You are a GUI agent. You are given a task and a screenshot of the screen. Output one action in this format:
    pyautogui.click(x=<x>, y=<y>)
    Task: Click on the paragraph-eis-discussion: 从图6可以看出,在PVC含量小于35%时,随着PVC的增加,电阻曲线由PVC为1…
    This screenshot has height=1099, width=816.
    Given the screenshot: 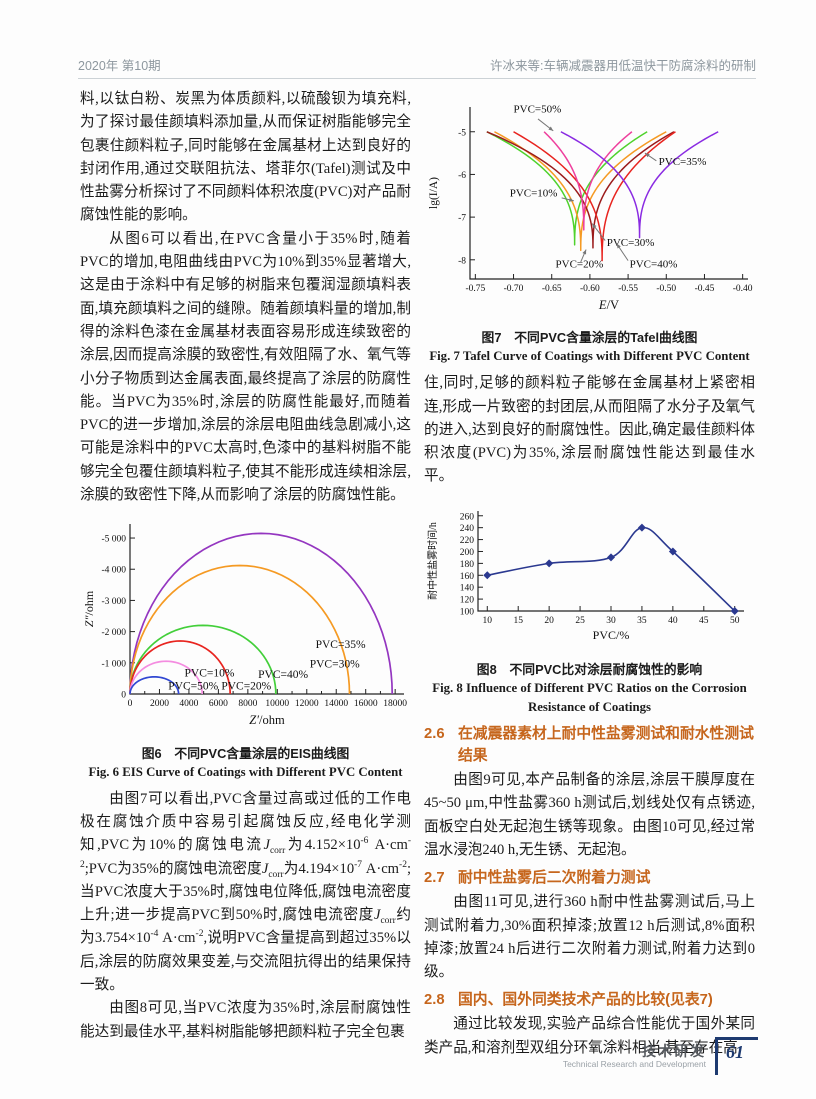 What is the action you would take?
    pyautogui.click(x=245, y=367)
    